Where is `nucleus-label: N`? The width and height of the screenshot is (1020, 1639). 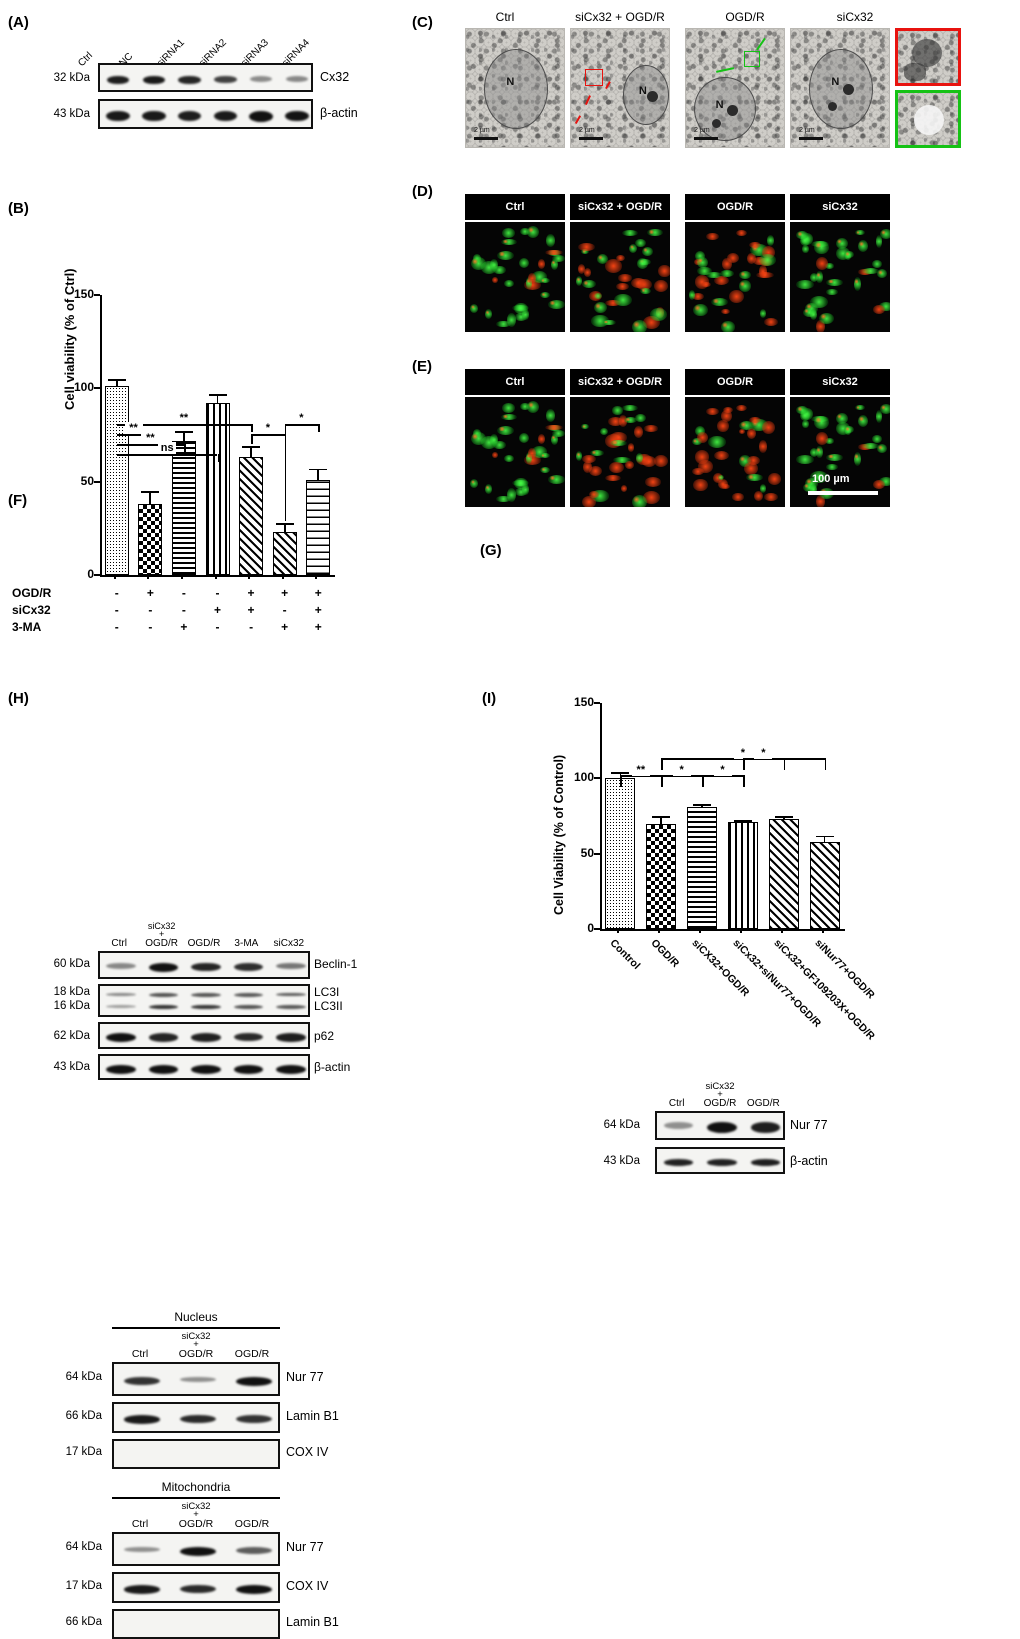 nucleus-label: N is located at coordinates (642, 91).